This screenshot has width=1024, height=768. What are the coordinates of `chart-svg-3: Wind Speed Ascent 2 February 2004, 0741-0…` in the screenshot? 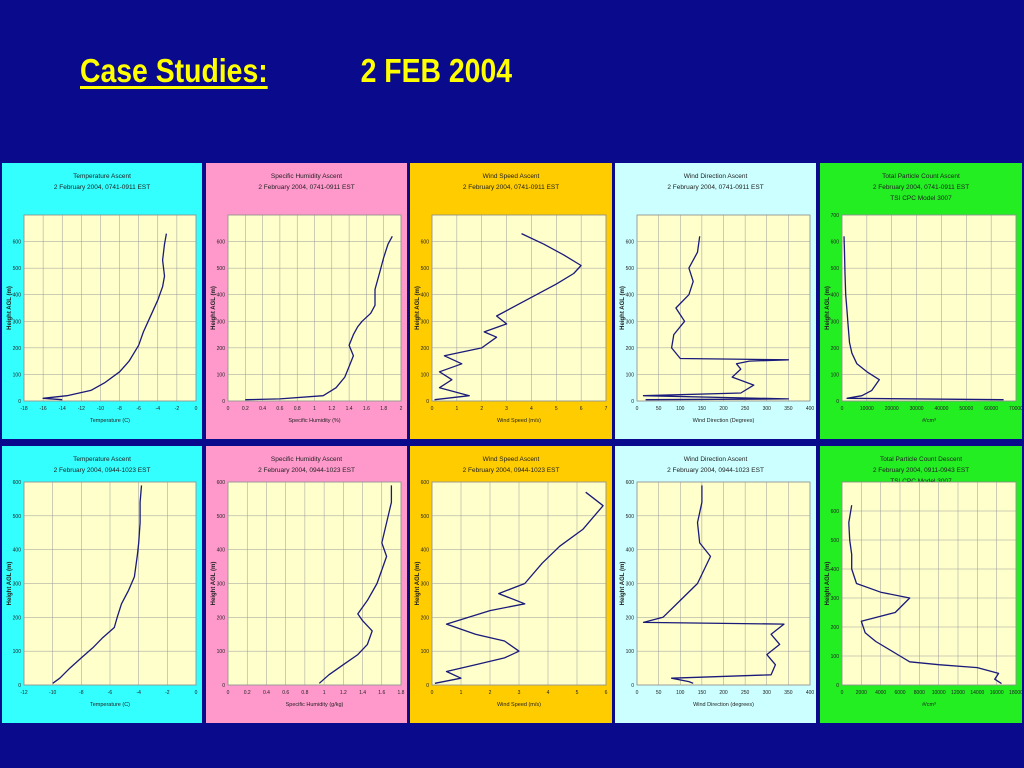 It's located at (511, 298).